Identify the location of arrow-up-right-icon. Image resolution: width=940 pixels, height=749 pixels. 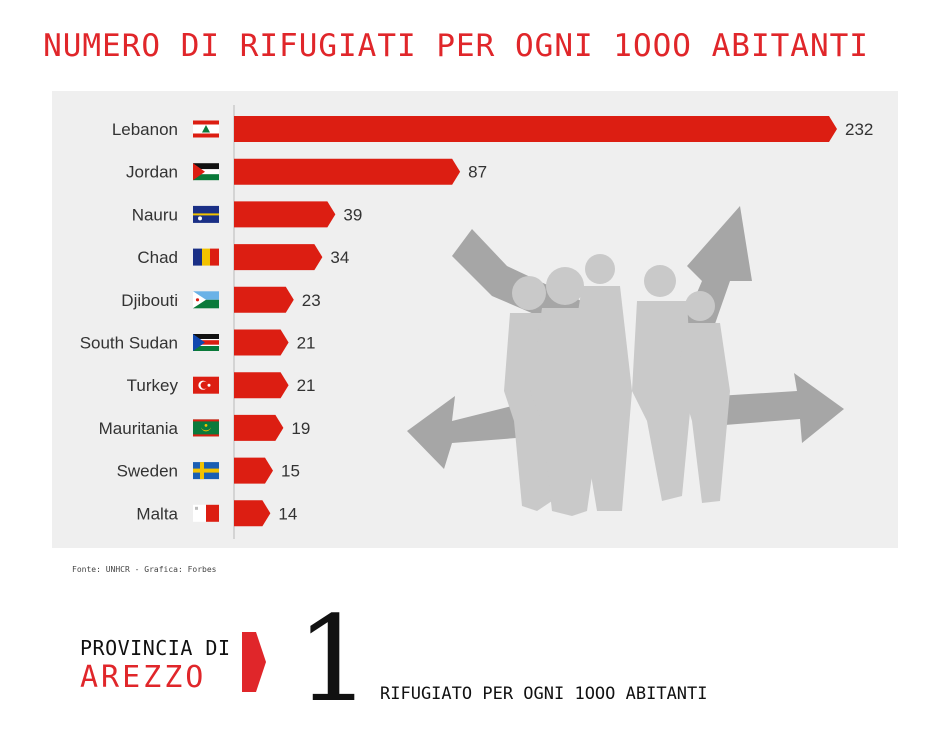
(712, 283).